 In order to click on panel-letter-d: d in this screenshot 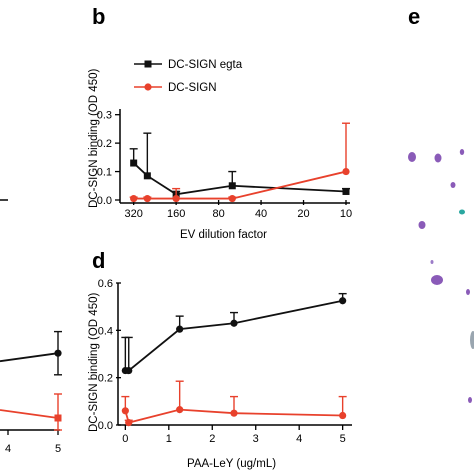, I will do `click(98, 260)`.